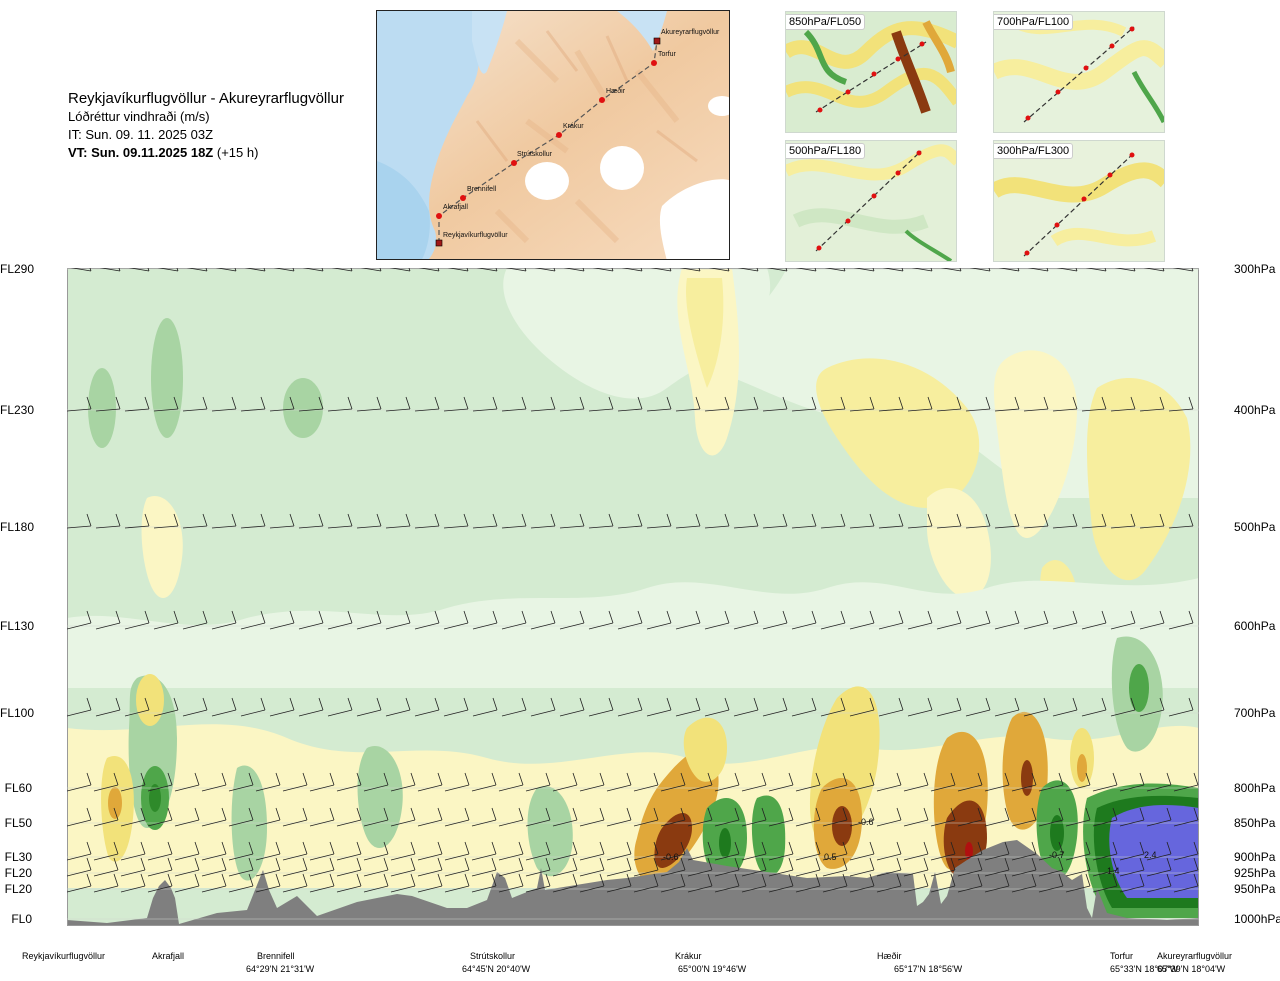 The height and width of the screenshot is (981, 1280). Describe the element at coordinates (871, 72) in the screenshot. I see `thumbnail-850hpa: 850hPa/FL050` at that location.